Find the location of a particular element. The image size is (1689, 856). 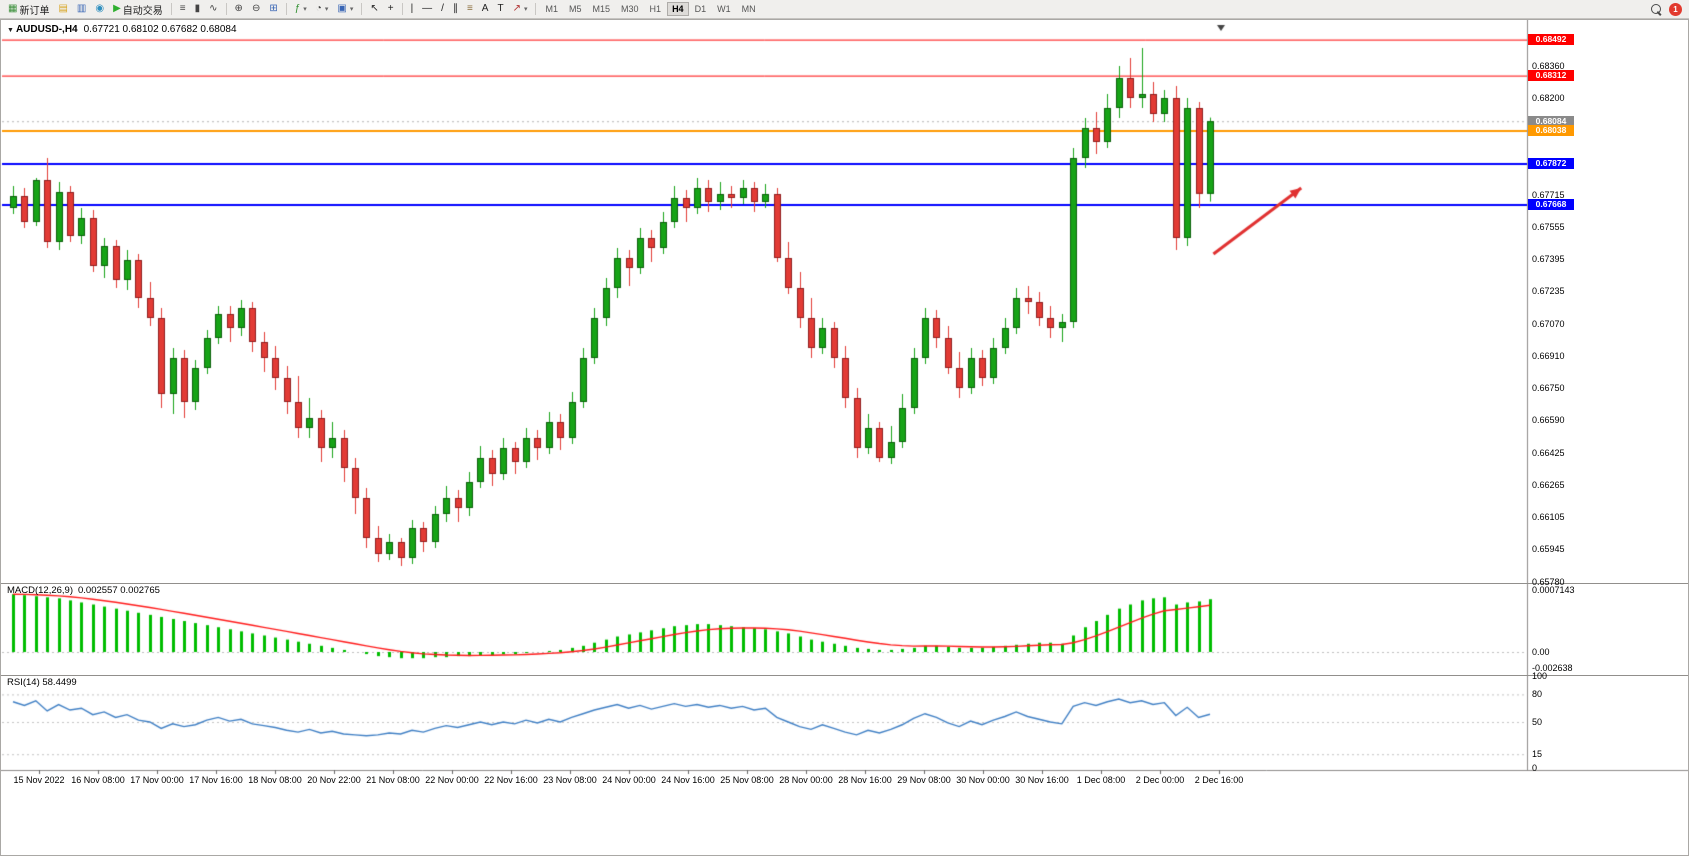

time-axis-label: 28 Nov 00:00 is located at coordinates (806, 780).